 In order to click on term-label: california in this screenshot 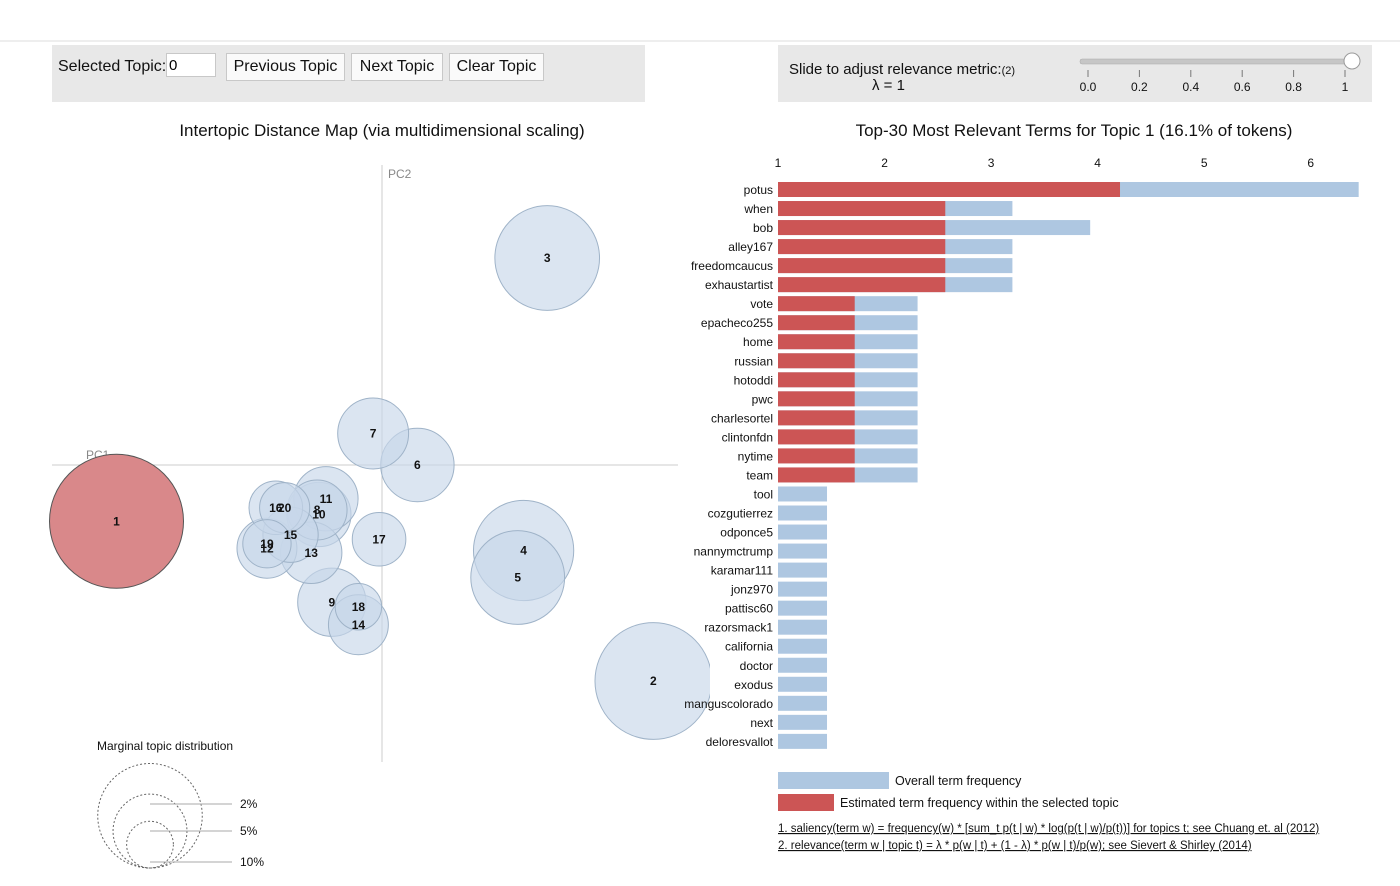, I will do `click(749, 647)`.